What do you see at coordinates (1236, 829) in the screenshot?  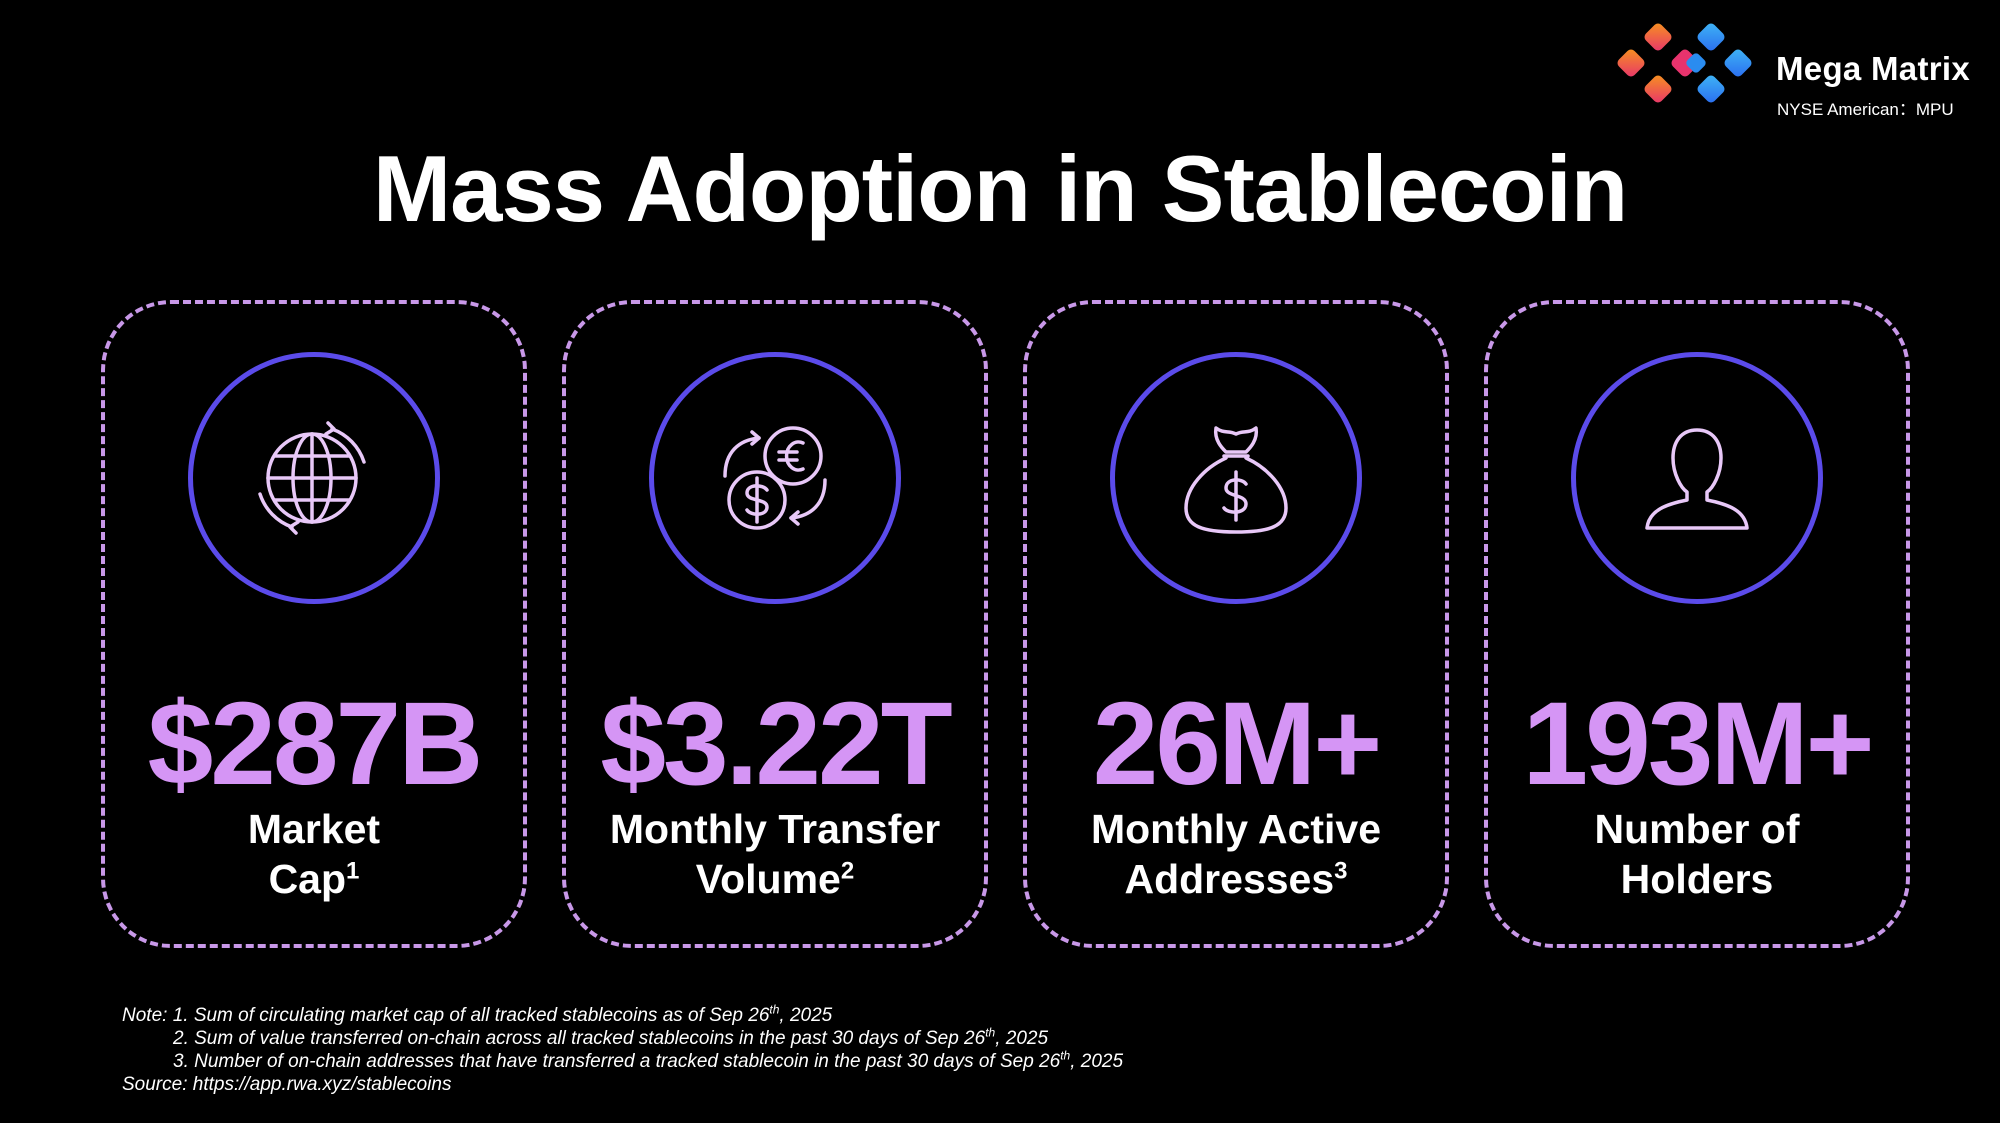 I see `label-line-1: Monthly Active` at bounding box center [1236, 829].